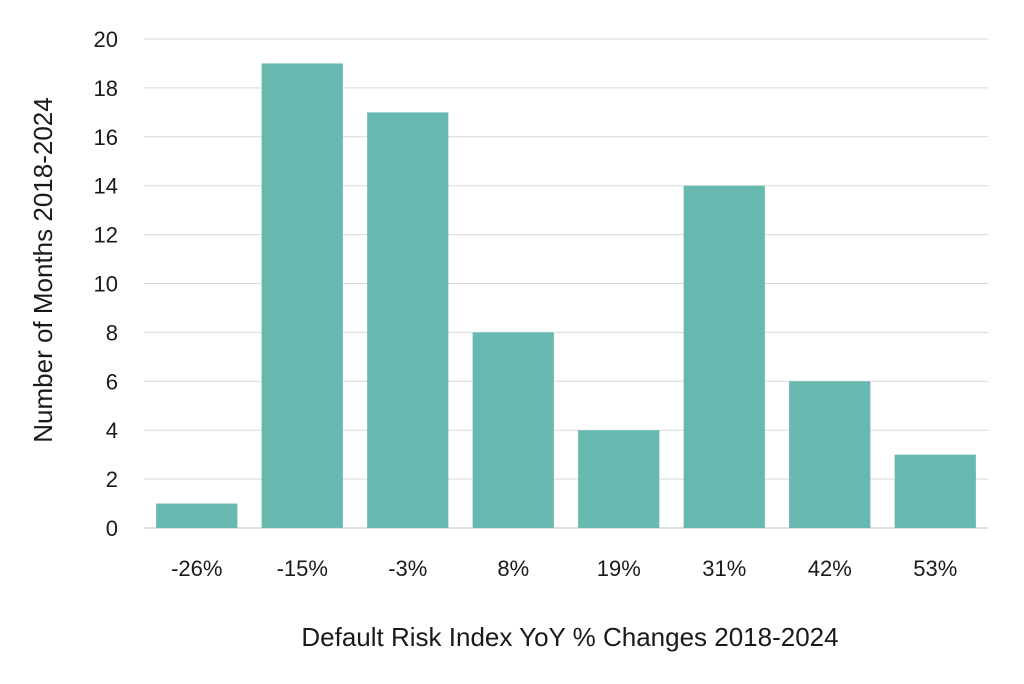  What do you see at coordinates (407, 568) in the screenshot?
I see `x-tick-label: -3%` at bounding box center [407, 568].